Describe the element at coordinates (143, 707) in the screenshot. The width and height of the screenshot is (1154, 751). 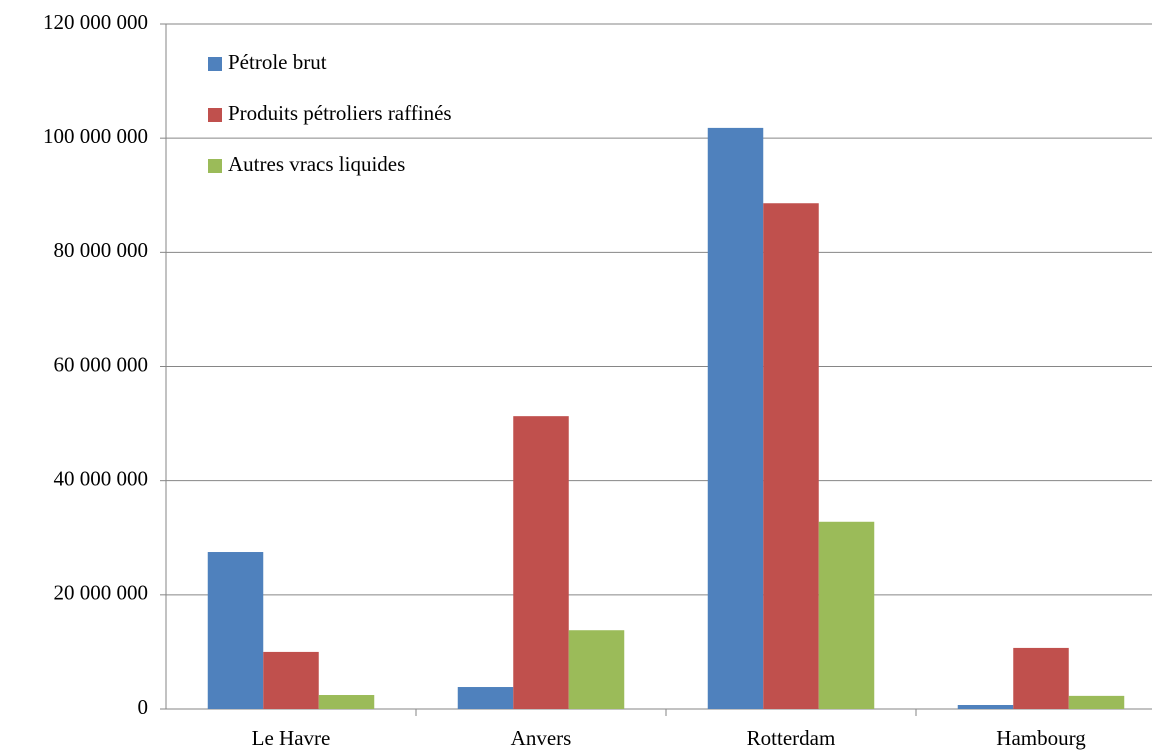
I see `y-tick-label: 0` at that location.